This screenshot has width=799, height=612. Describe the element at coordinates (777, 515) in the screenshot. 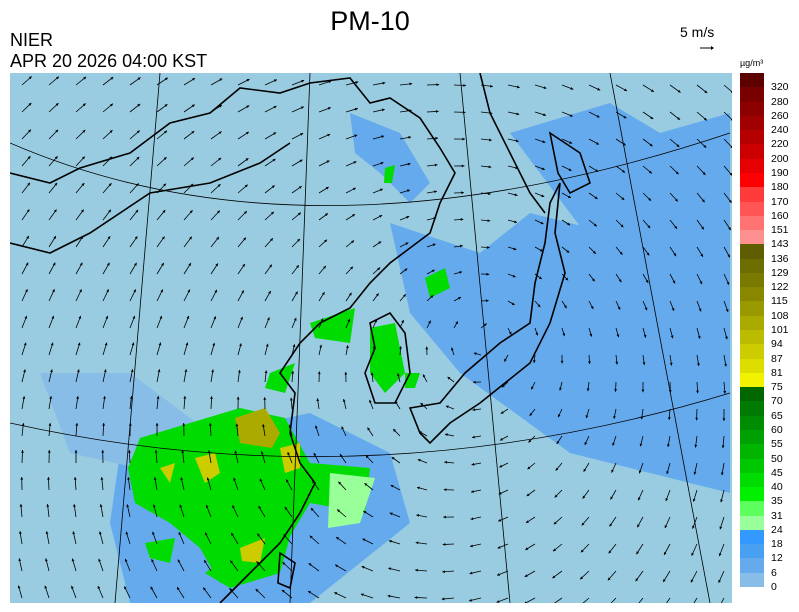

I see `legend-label: 31` at that location.